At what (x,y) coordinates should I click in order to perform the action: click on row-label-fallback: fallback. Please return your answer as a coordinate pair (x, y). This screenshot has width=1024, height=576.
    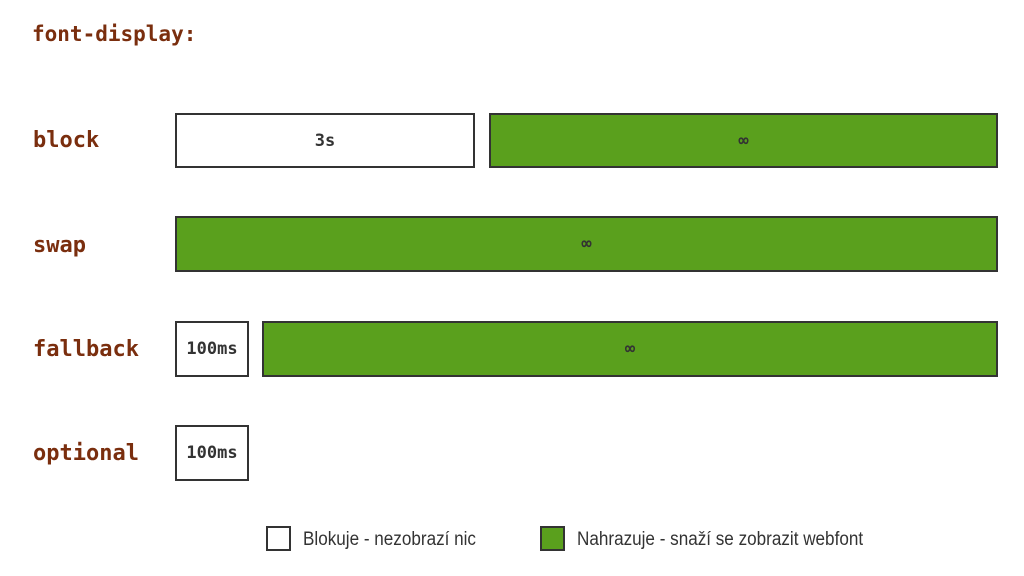
    Looking at the image, I should click on (86, 349).